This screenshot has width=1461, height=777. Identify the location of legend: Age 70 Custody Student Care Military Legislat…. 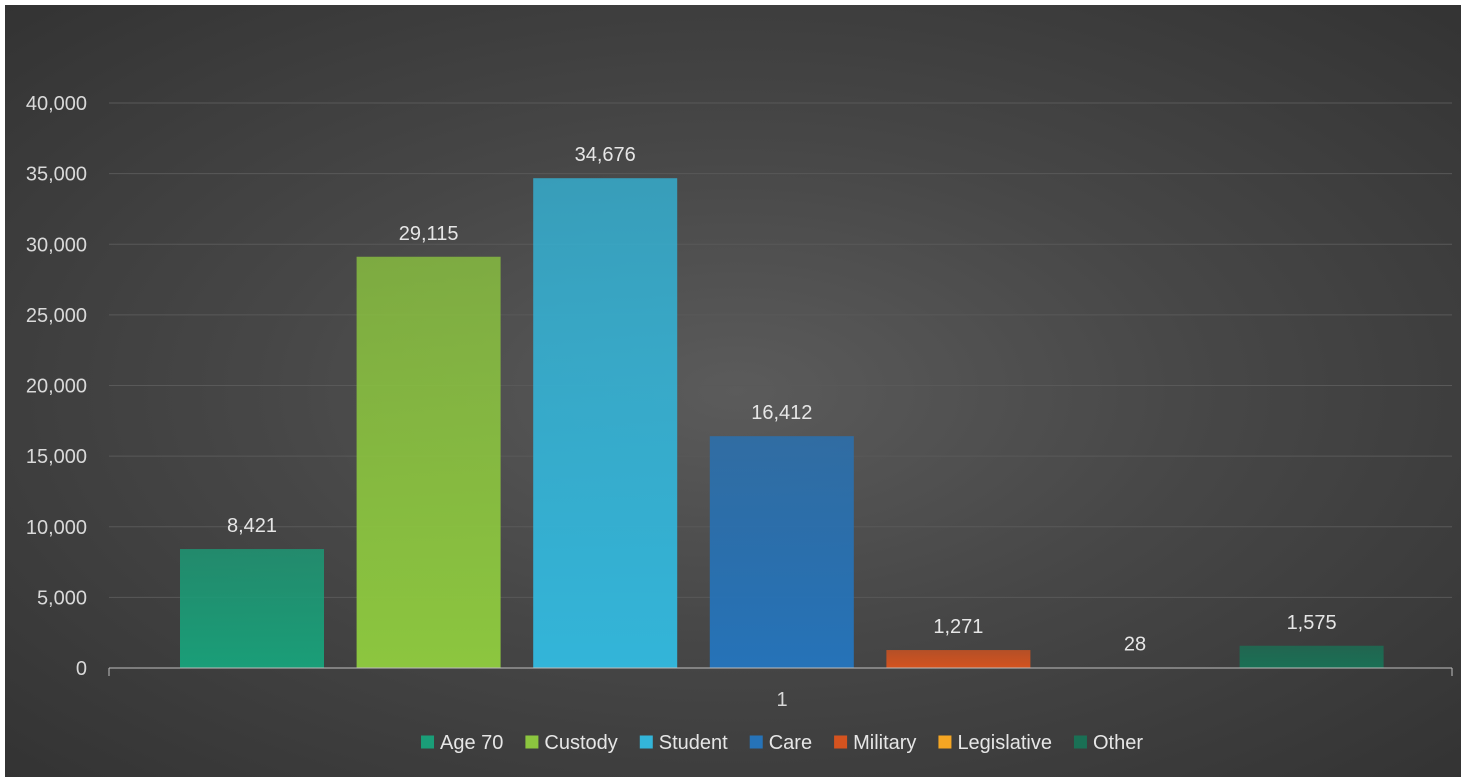
(782, 743).